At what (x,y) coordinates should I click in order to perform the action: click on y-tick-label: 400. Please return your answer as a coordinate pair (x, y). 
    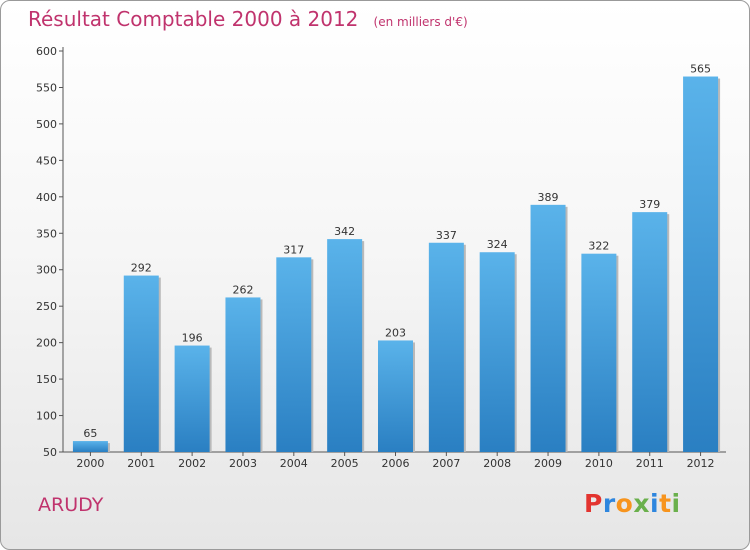
    Looking at the image, I should click on (46, 197).